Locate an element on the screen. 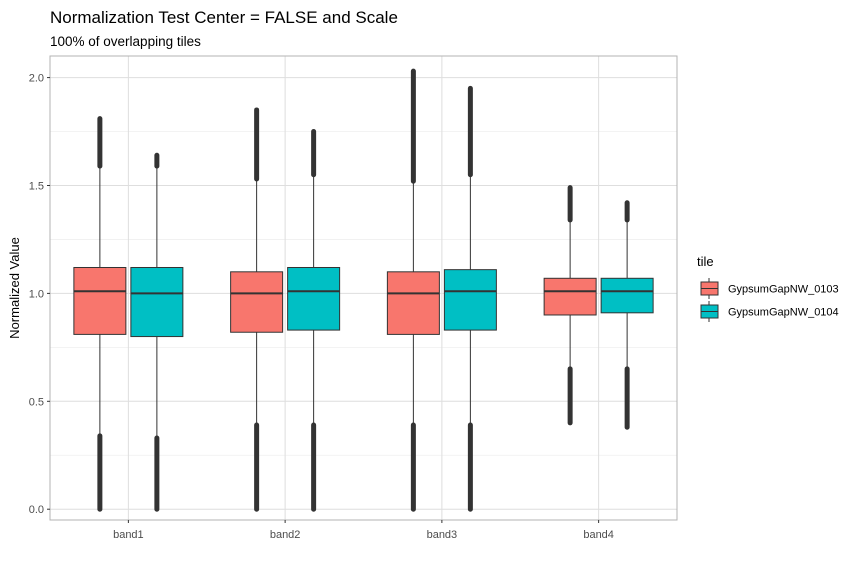  x-tick-label: band2 is located at coordinates (285, 535).